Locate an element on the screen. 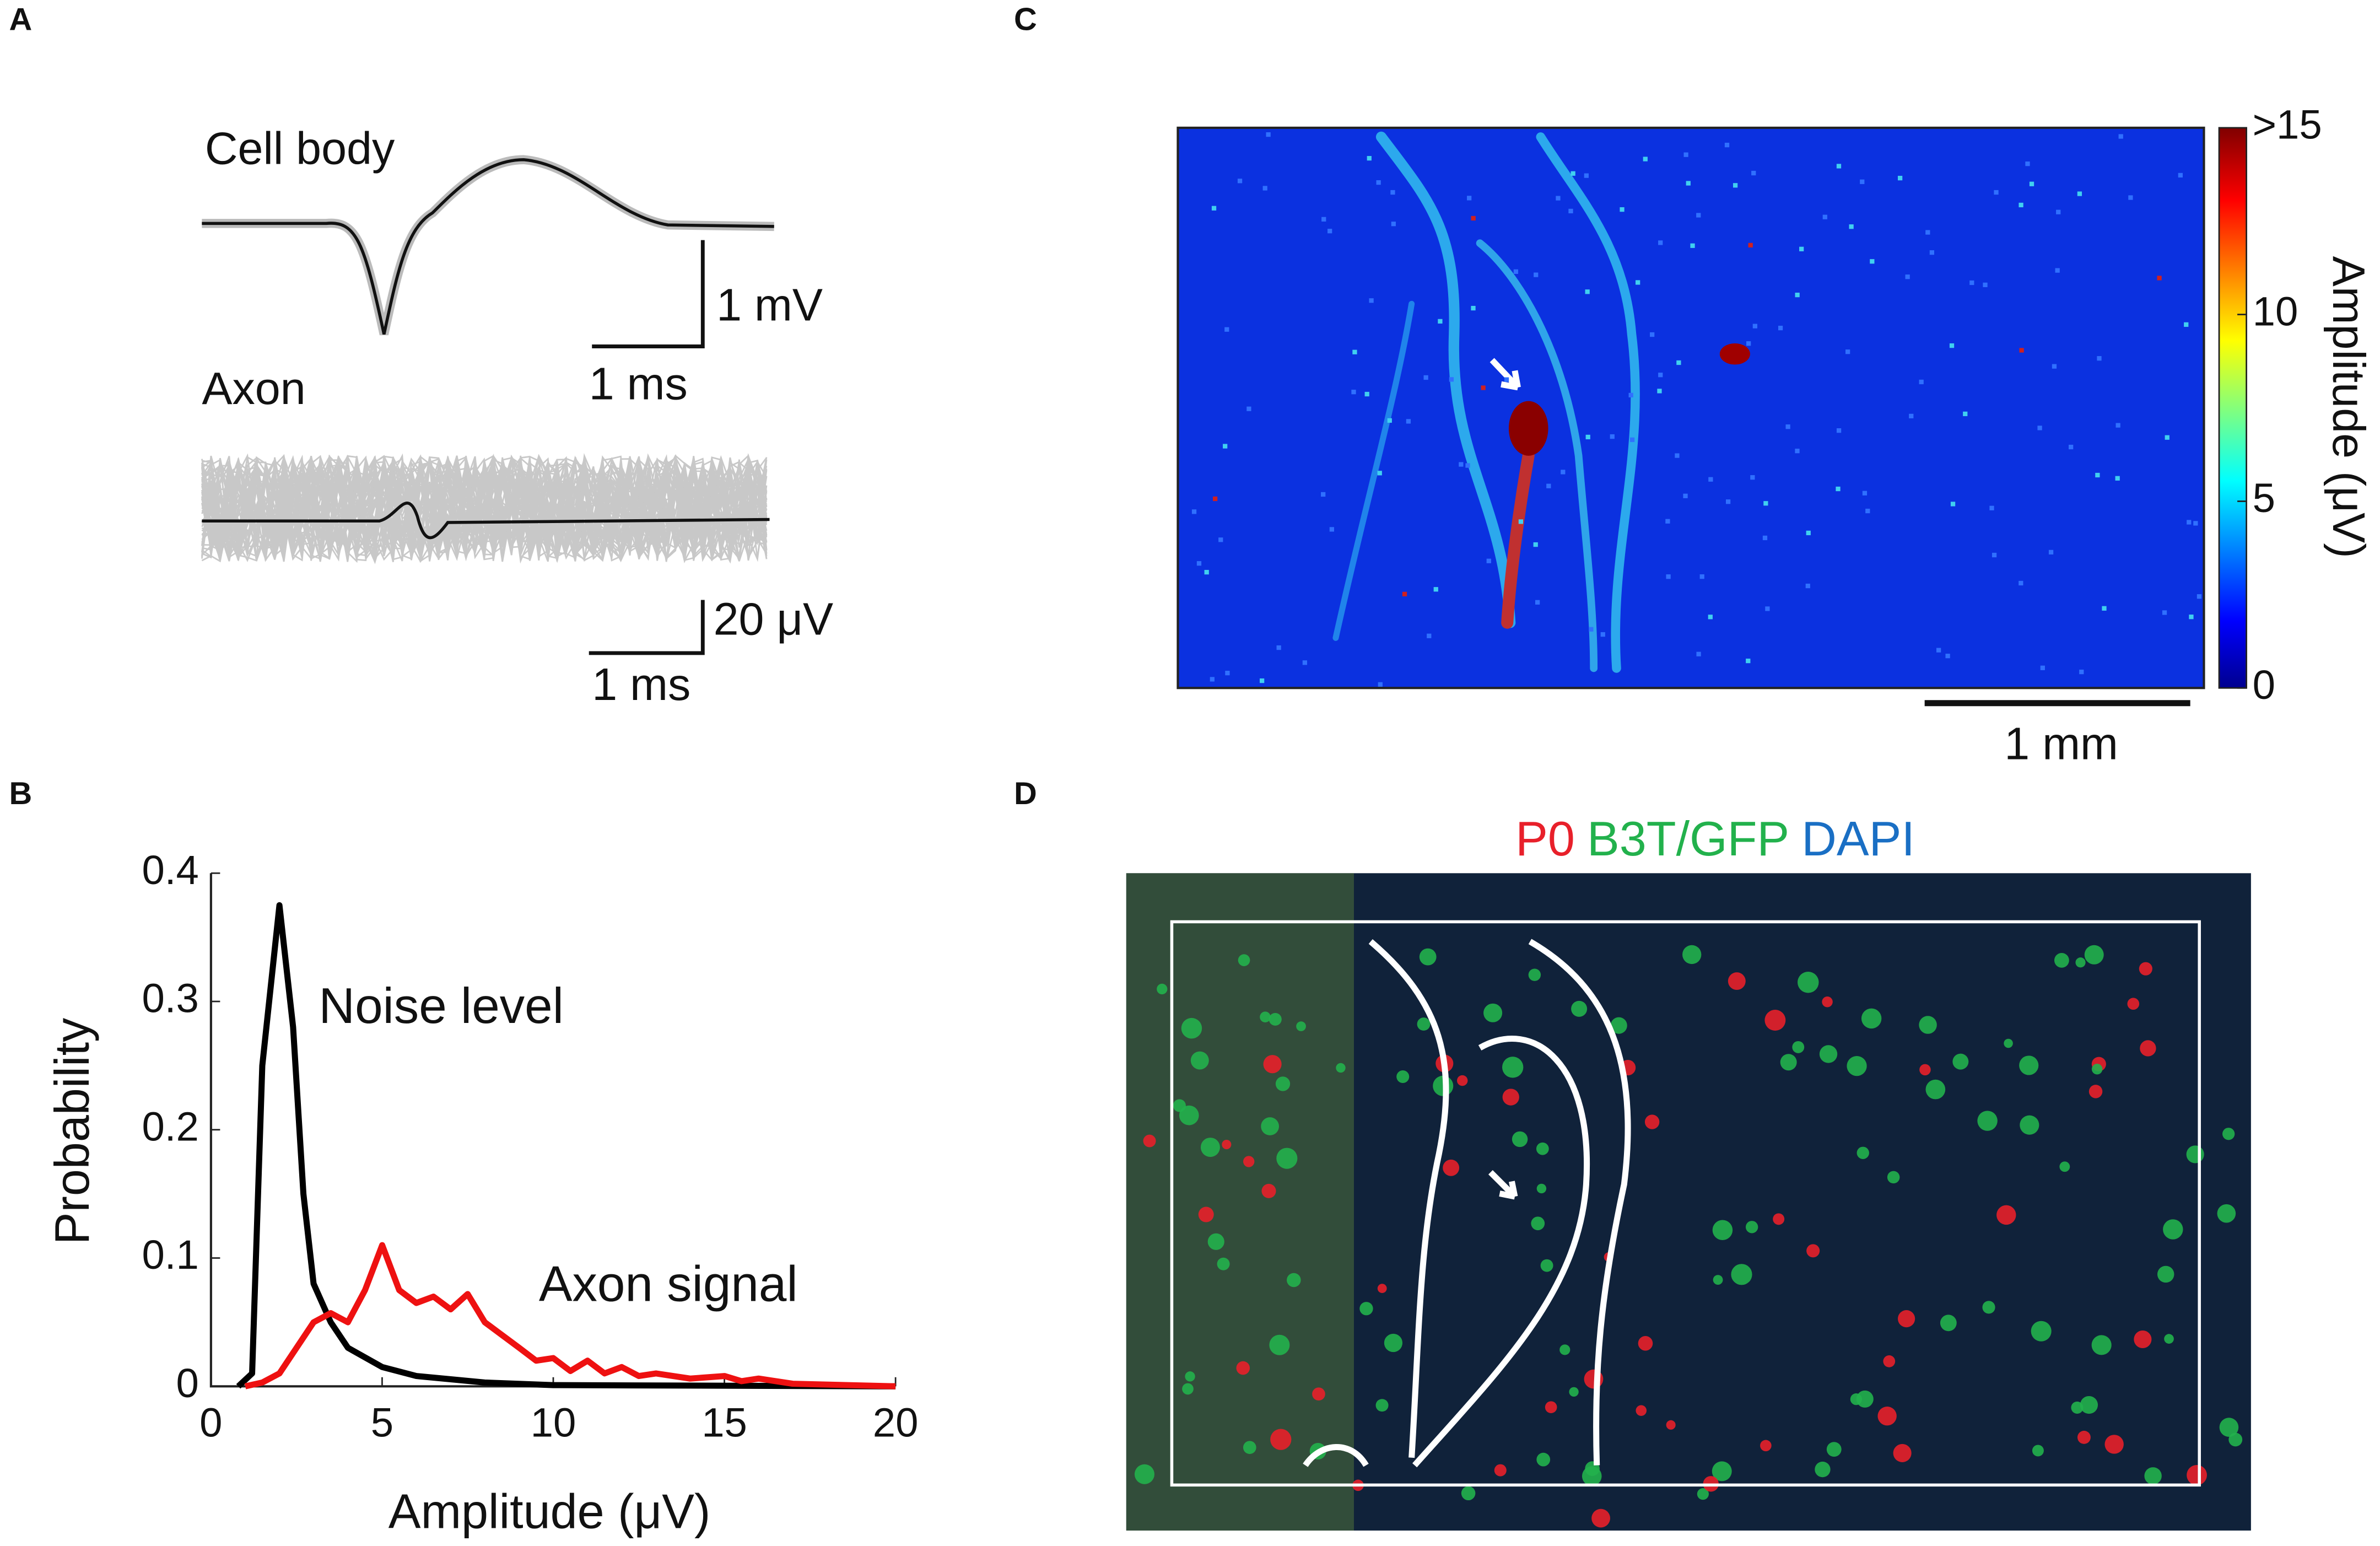 The height and width of the screenshot is (1546, 2380). mean-trace is located at coordinates (486, 521).